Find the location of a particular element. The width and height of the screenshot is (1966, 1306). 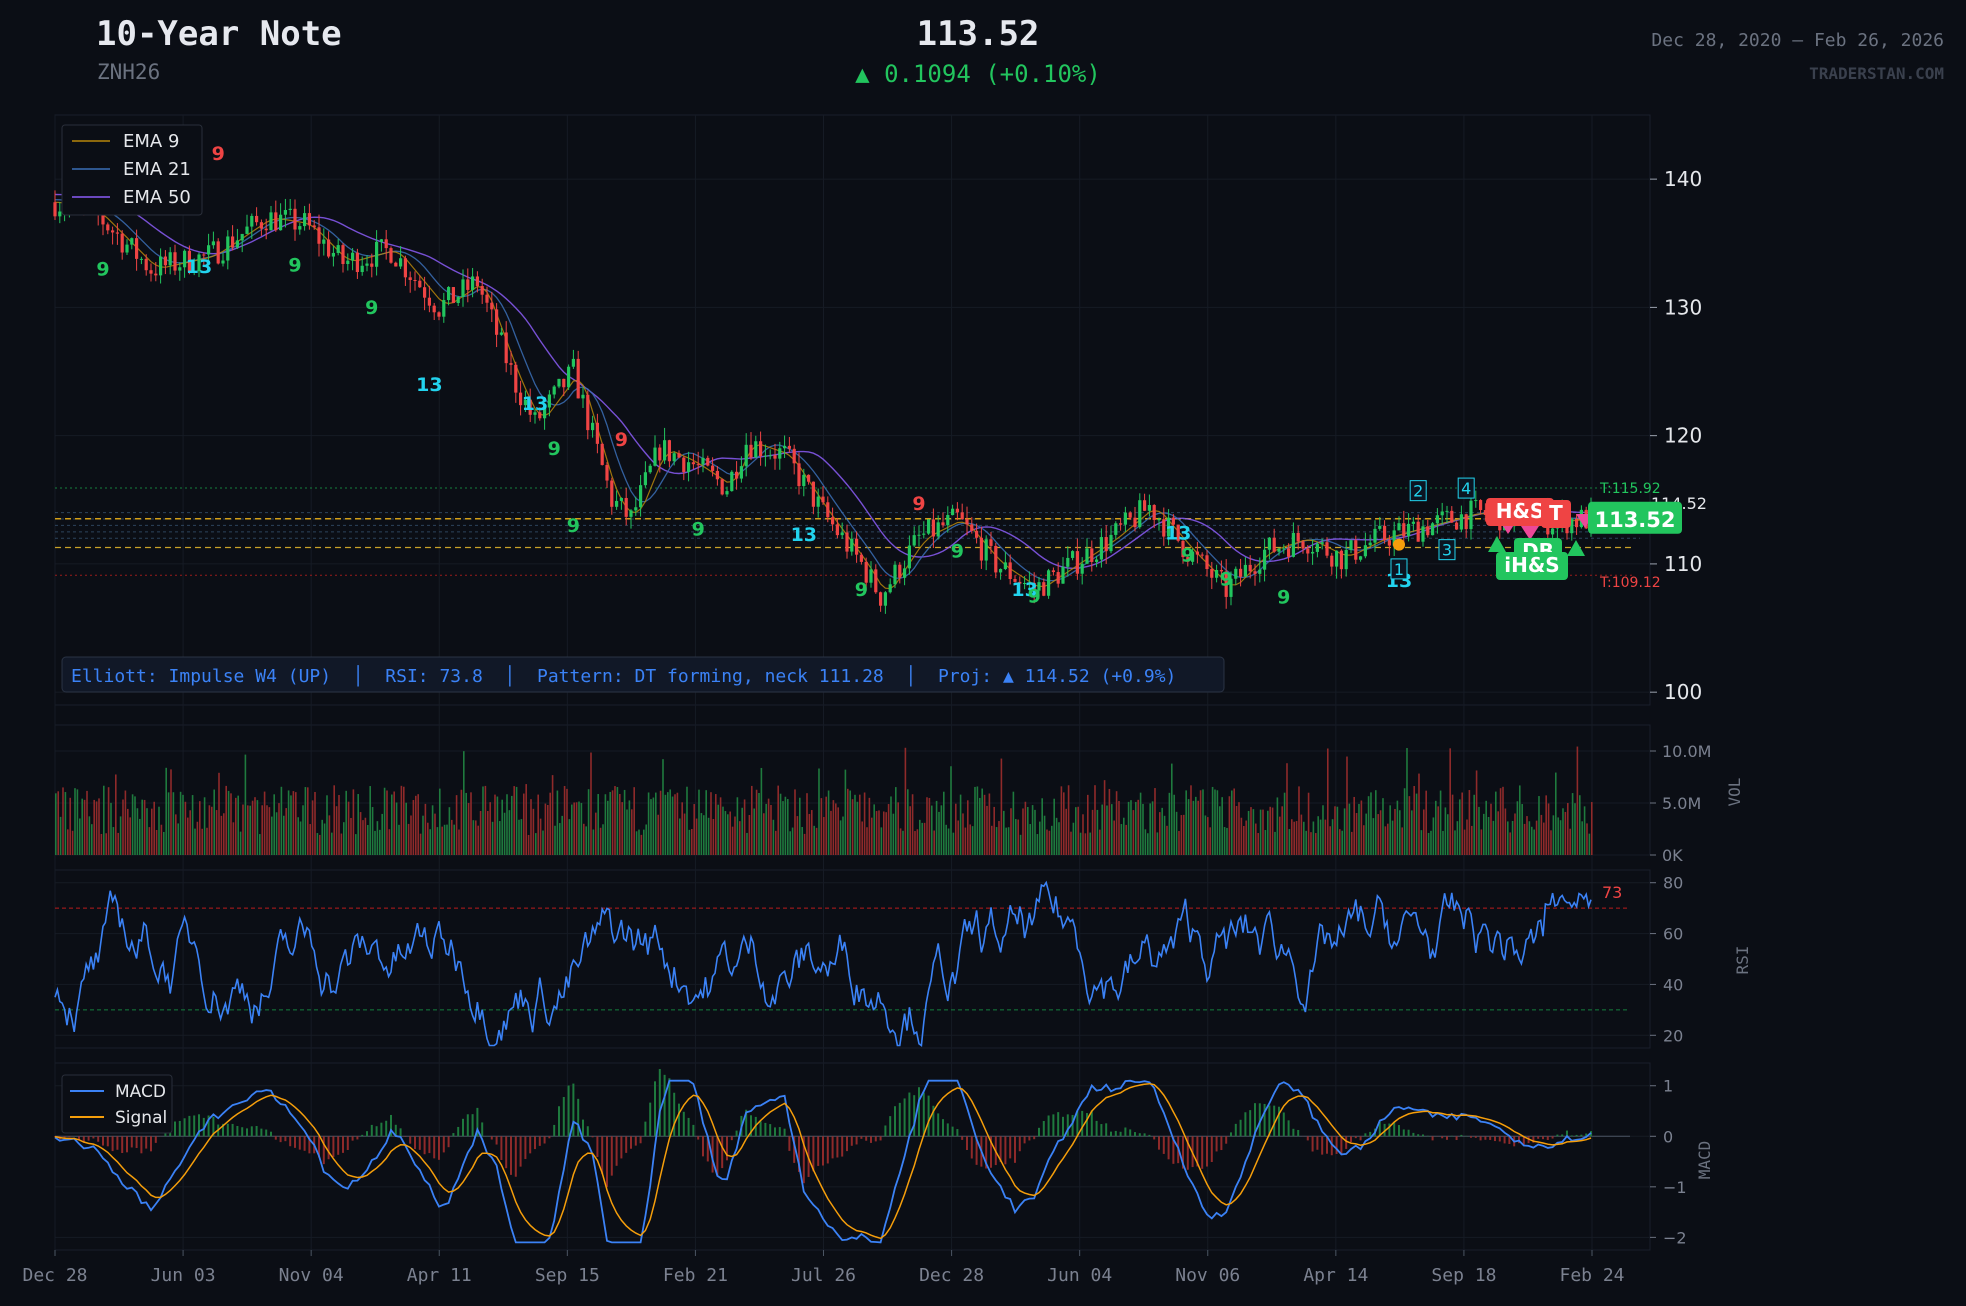

price-change: ▲ 0.1094 (+0.10%) is located at coordinates (978, 74).